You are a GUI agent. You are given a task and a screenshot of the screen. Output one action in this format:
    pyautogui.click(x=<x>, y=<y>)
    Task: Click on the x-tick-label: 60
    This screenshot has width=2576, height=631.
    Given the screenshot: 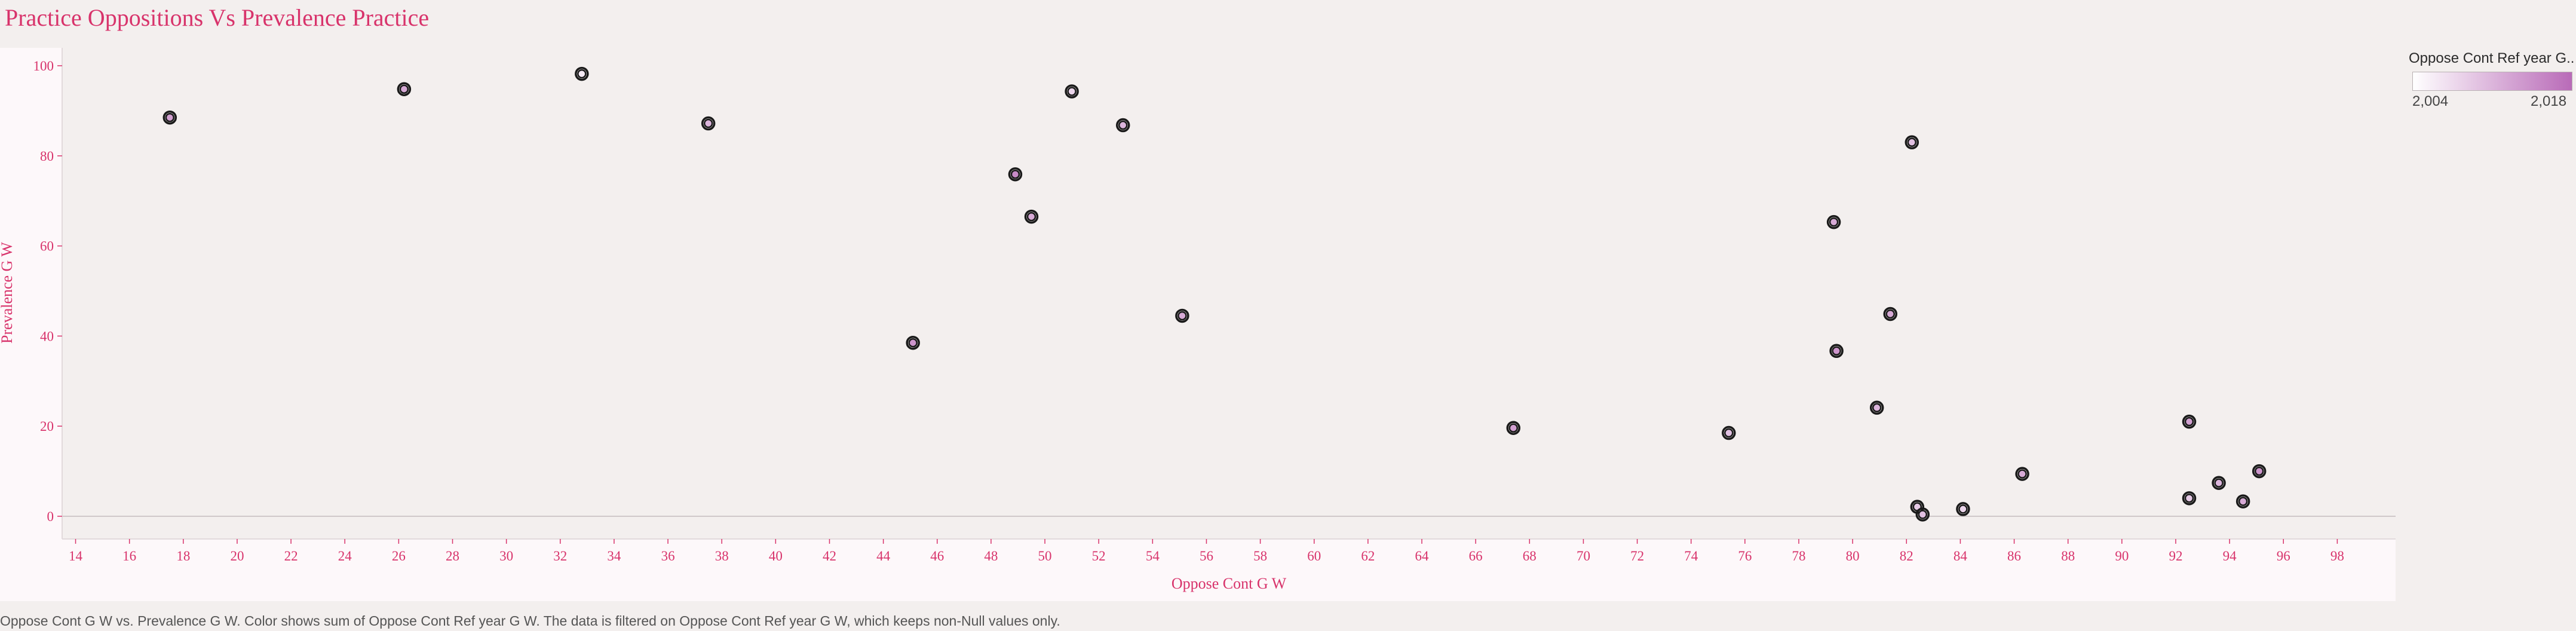 What is the action you would take?
    pyautogui.click(x=1314, y=556)
    